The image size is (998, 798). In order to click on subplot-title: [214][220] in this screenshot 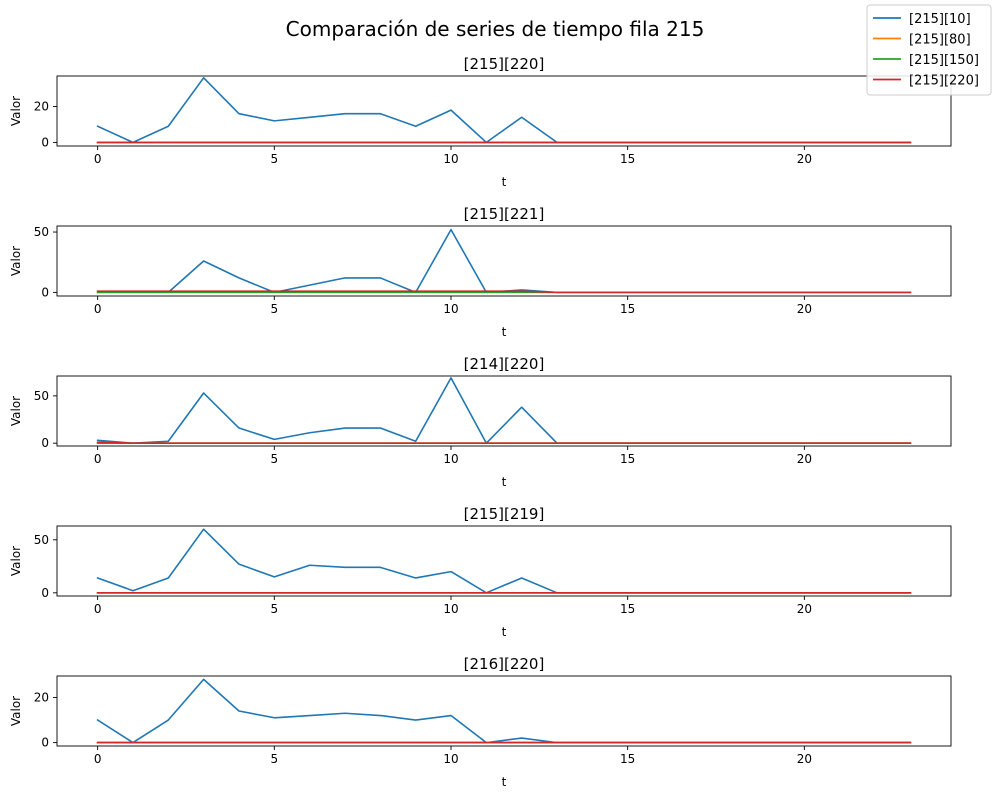, I will do `click(504, 364)`.